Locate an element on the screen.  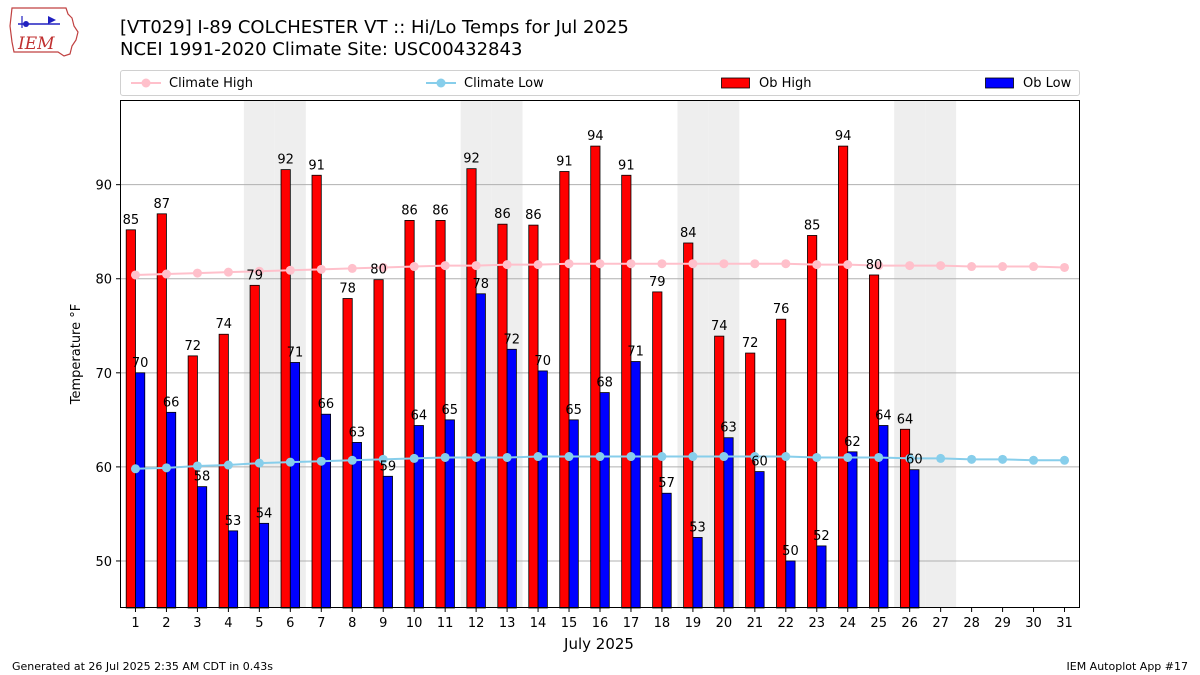
x-tick-label-29: 29 is located at coordinates (1002, 623).